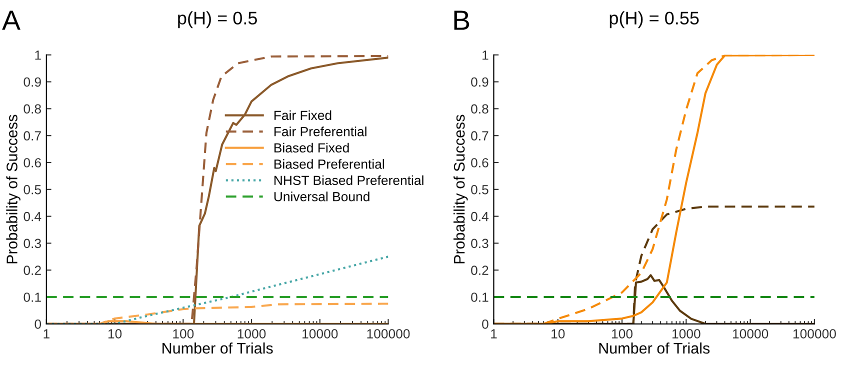  Describe the element at coordinates (462, 20) in the screenshot. I see `text: B` at that location.